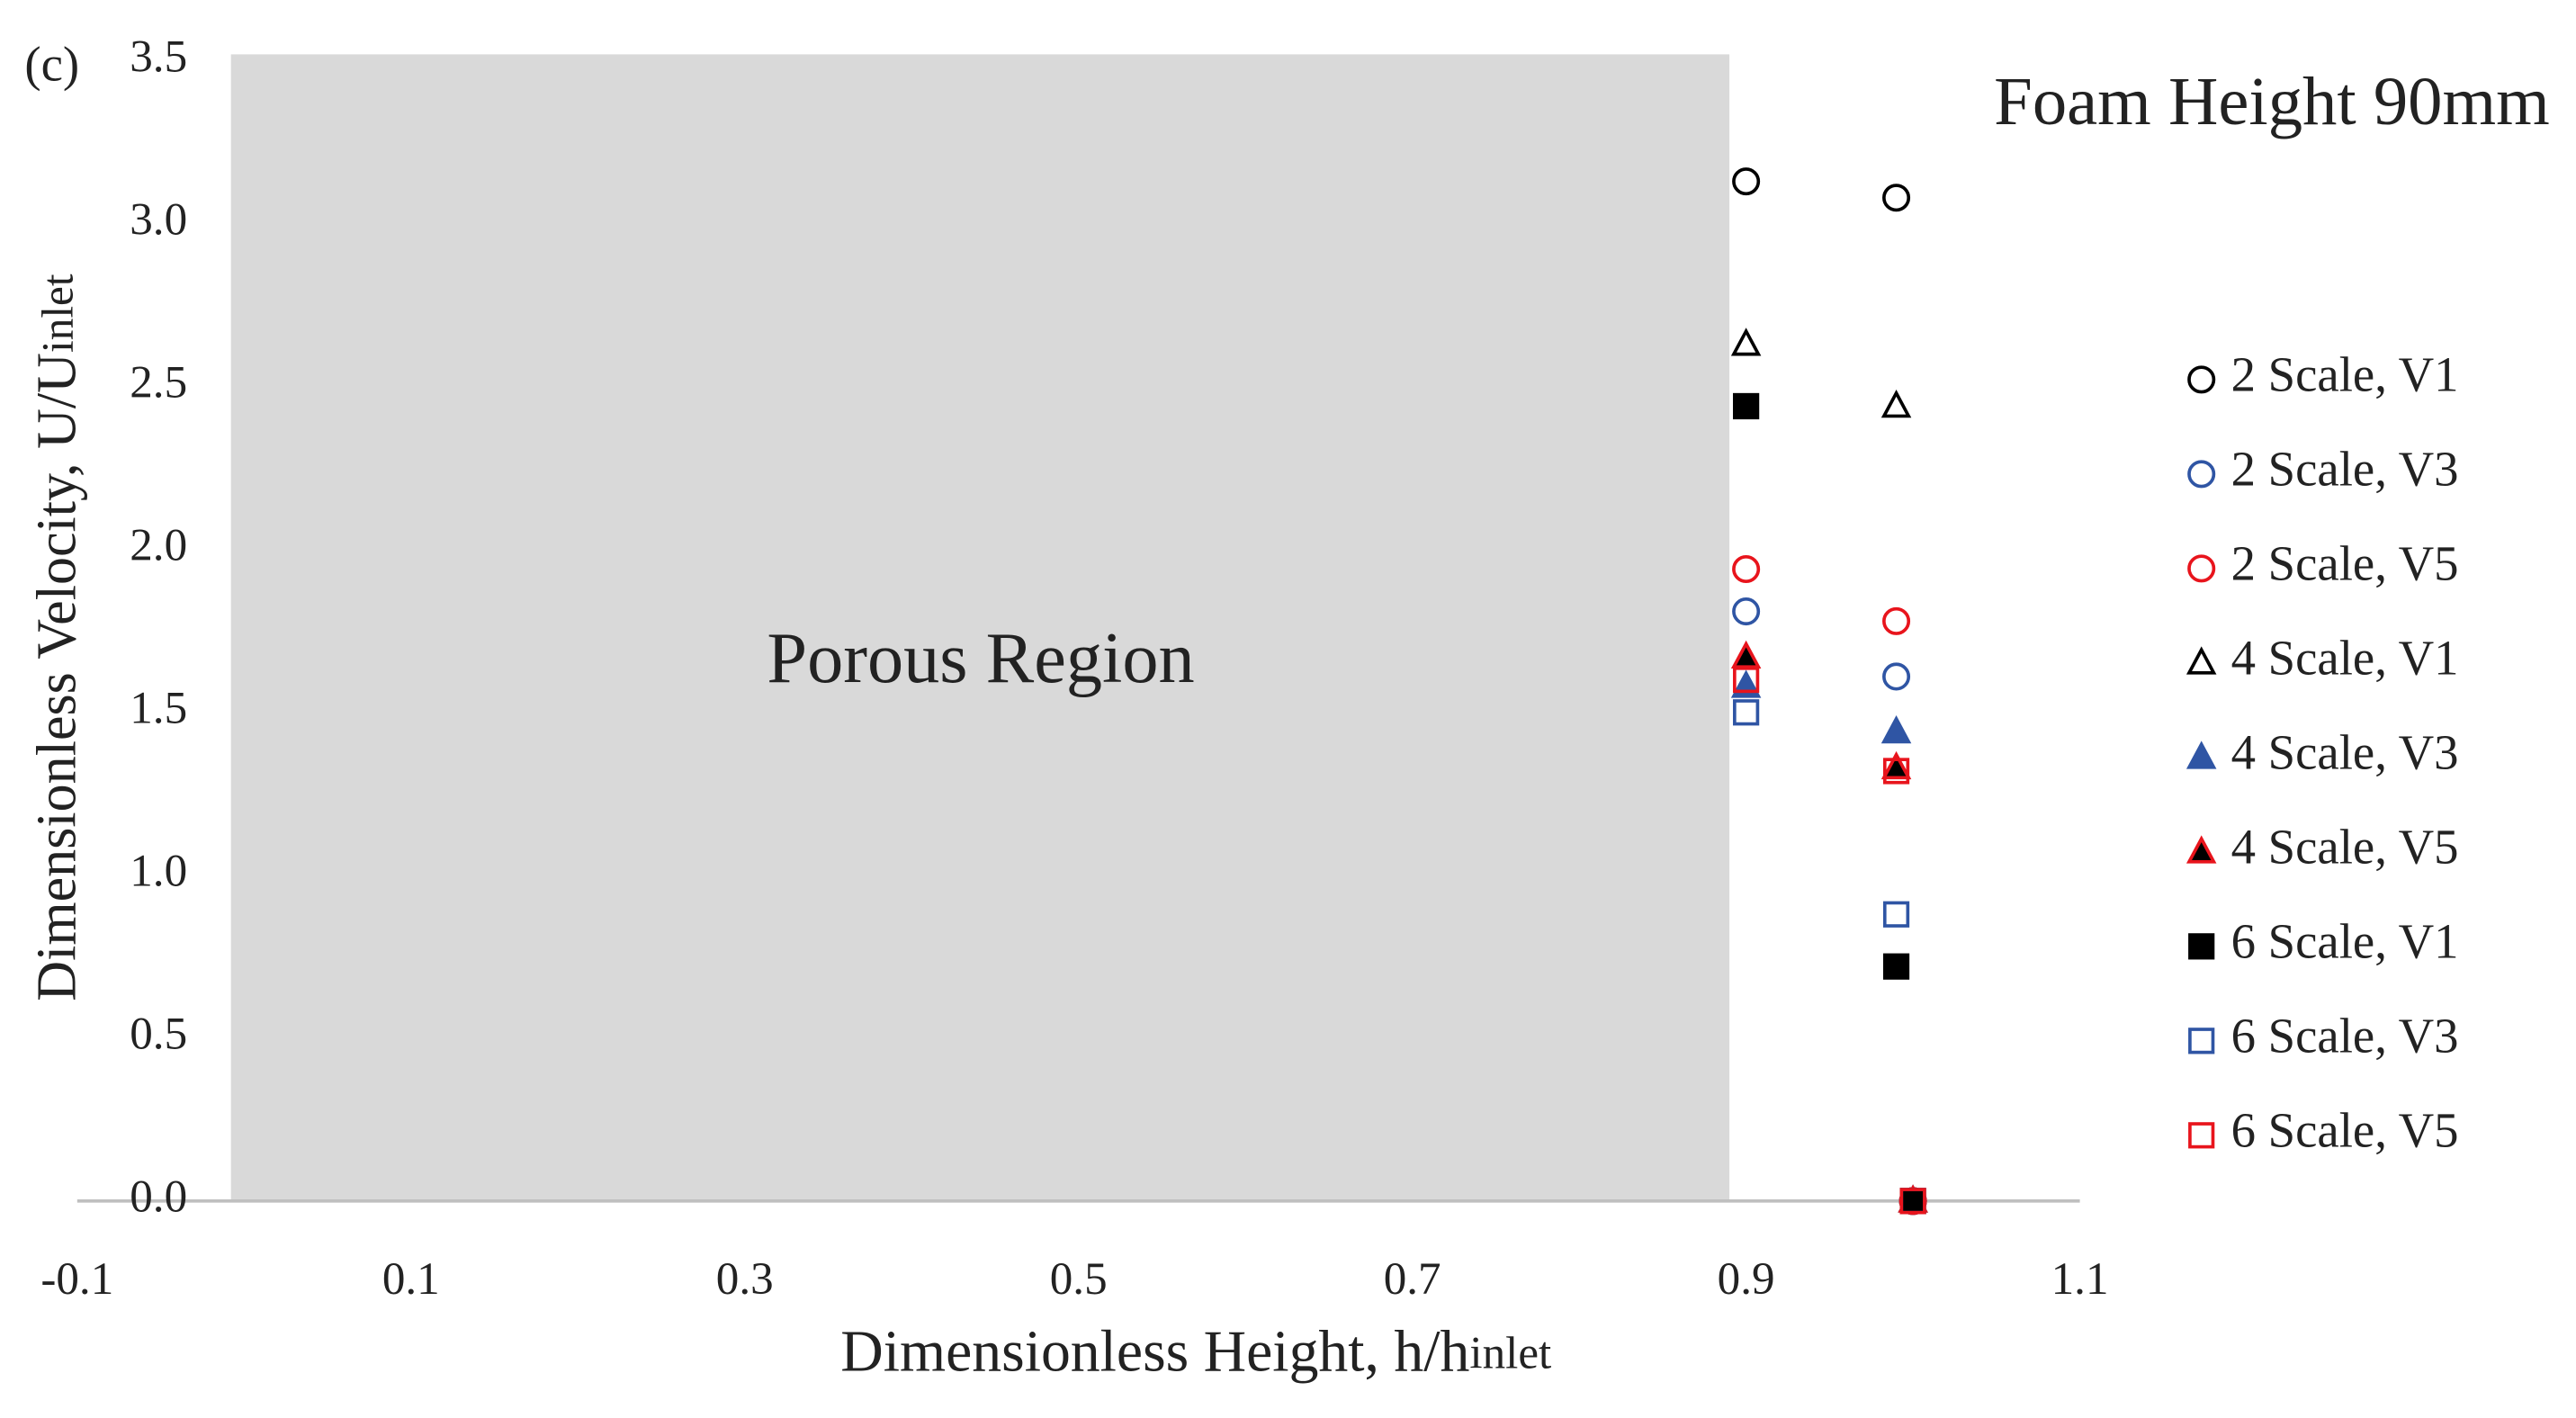 This screenshot has height=1418, width=2576. What do you see at coordinates (2272, 101) in the screenshot?
I see `chart-title: Foam Height 90mm` at bounding box center [2272, 101].